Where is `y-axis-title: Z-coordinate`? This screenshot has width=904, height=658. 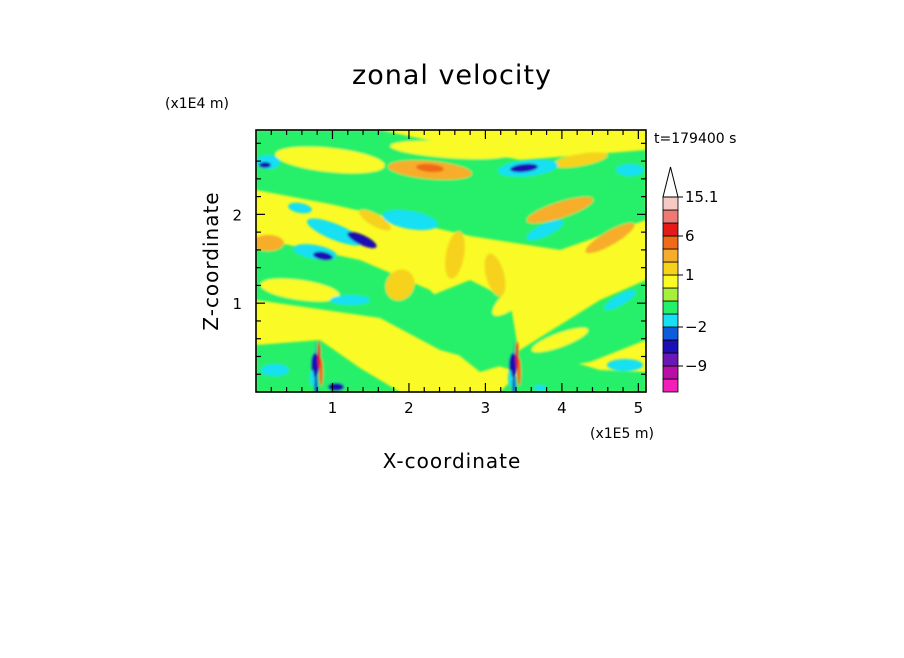
y-axis-title: Z-coordinate is located at coordinates (211, 260).